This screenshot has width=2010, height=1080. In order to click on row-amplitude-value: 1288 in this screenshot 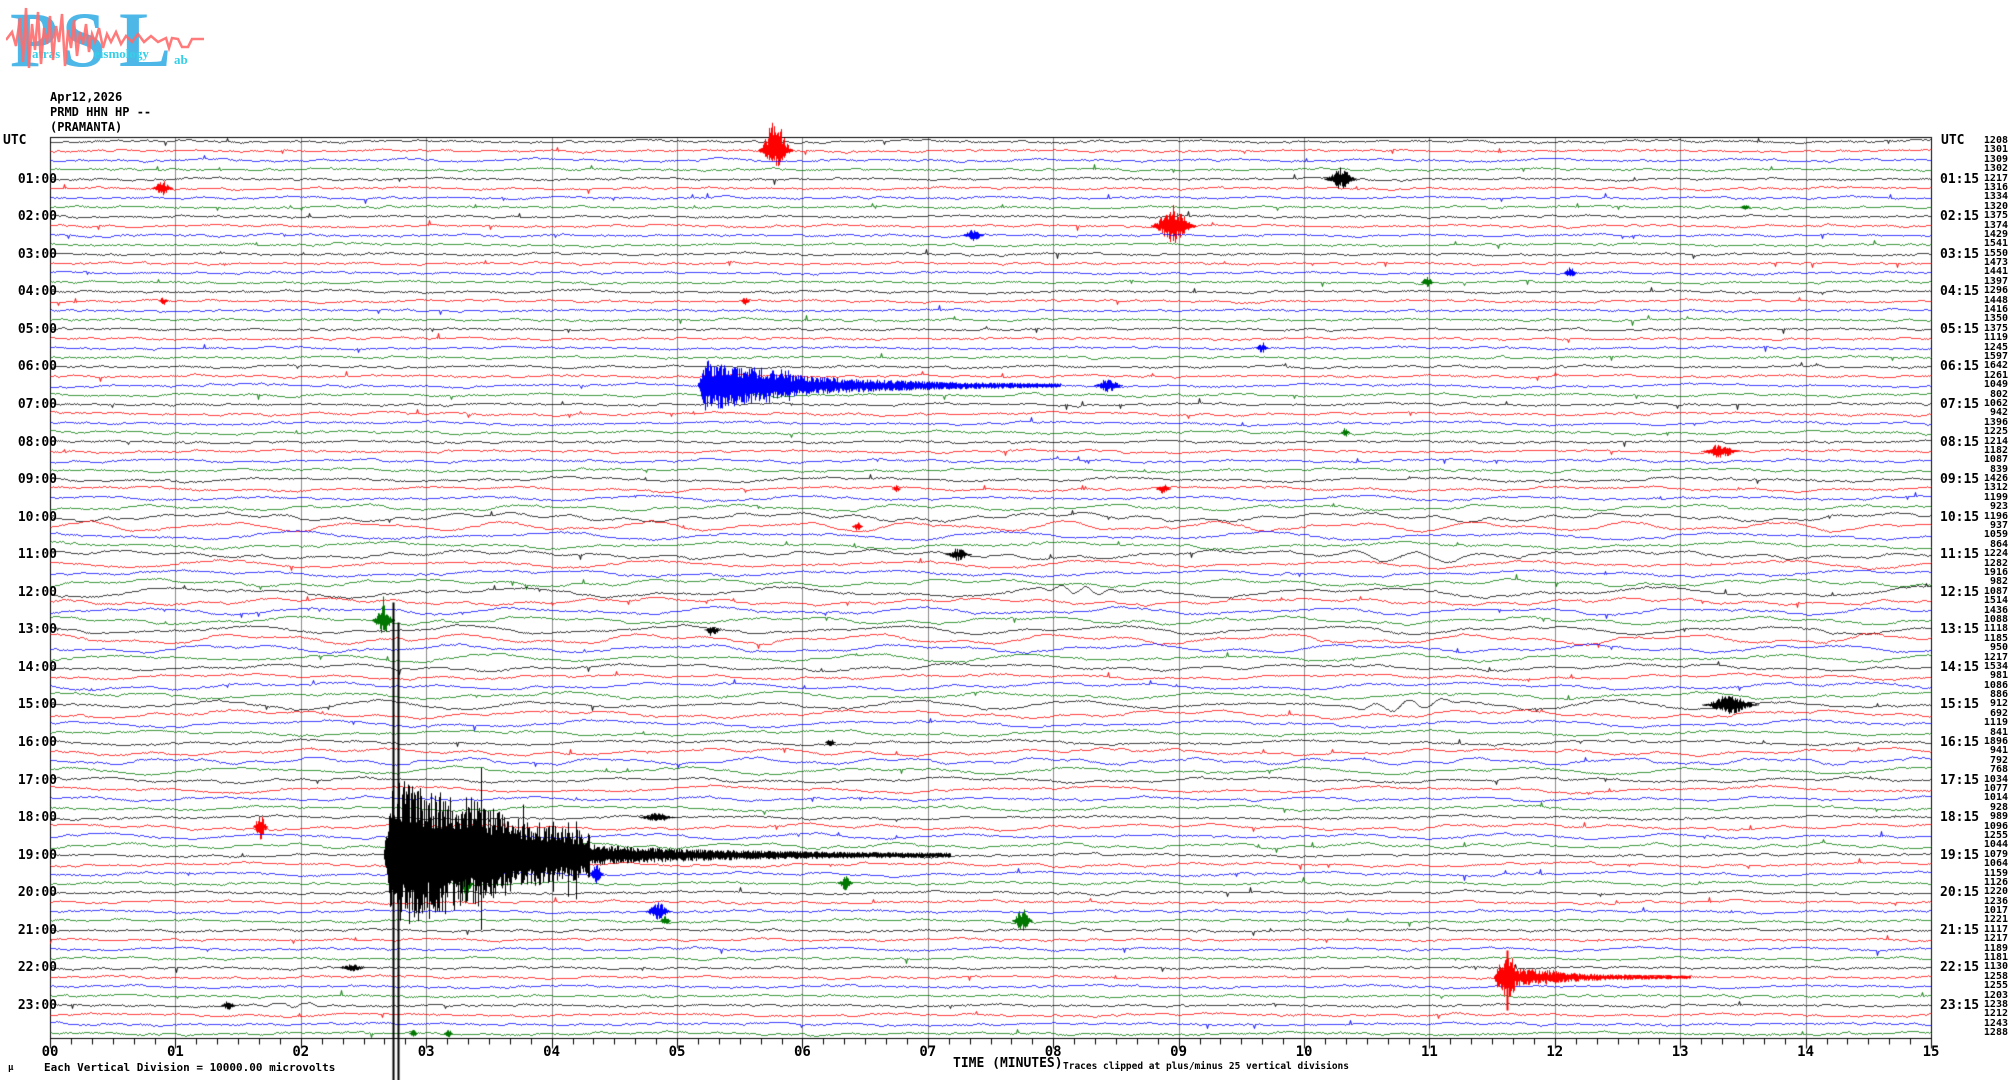, I will do `click(1995, 1032)`.